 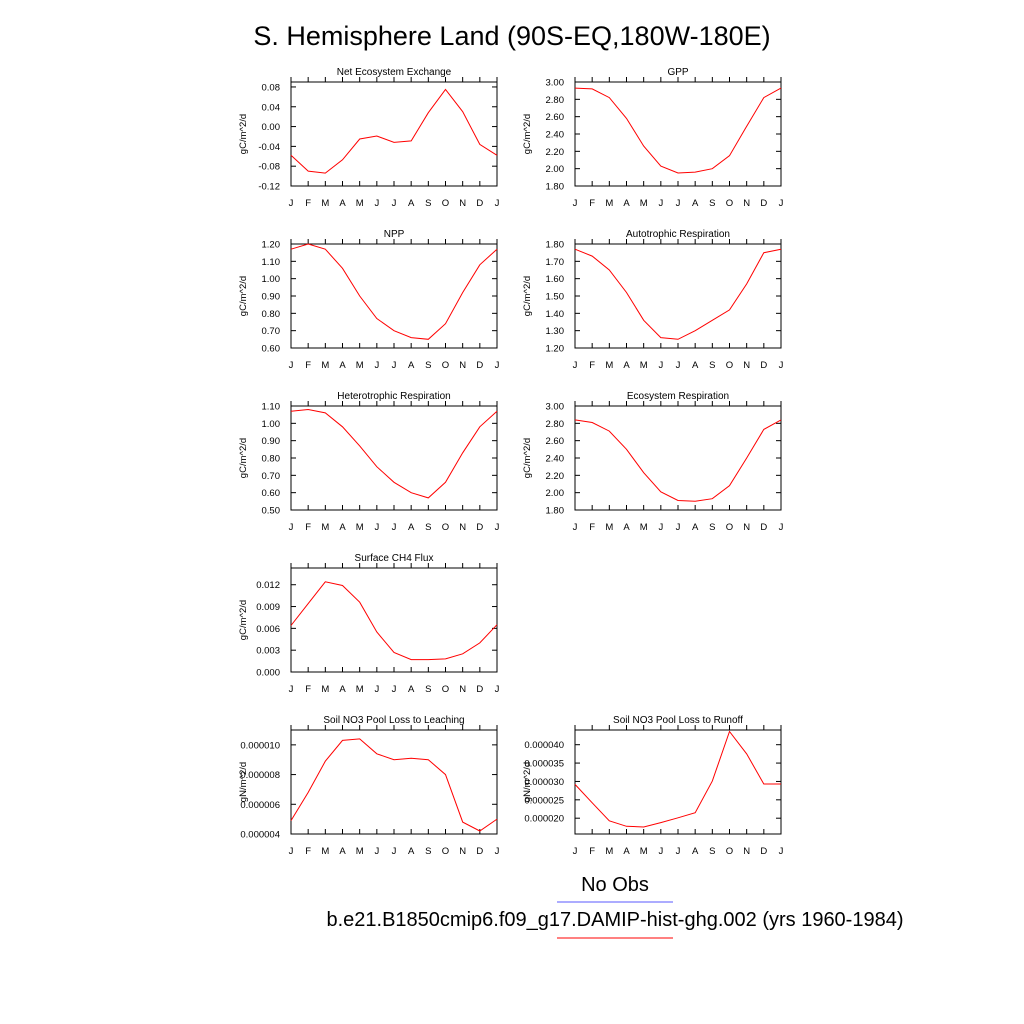 I want to click on y-tick-label: 1.60, so click(x=555, y=279).